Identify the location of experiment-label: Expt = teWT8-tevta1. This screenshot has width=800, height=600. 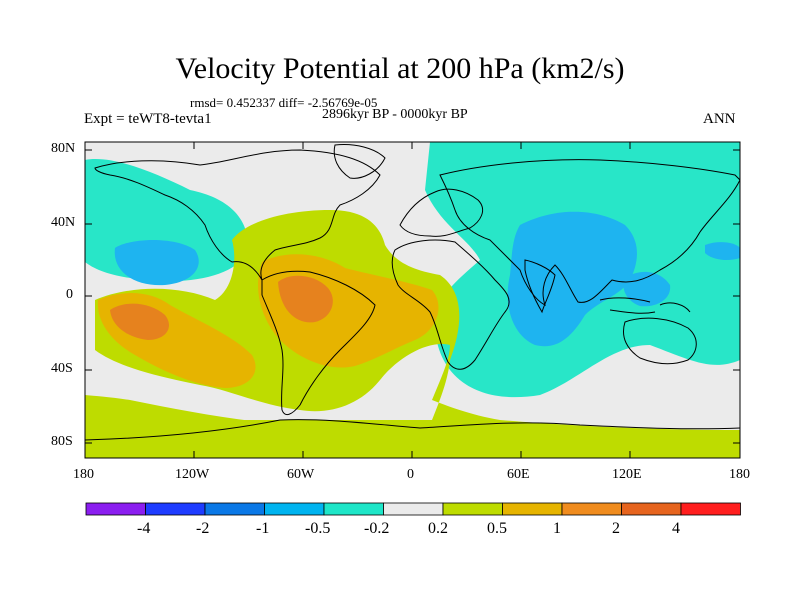
(148, 119).